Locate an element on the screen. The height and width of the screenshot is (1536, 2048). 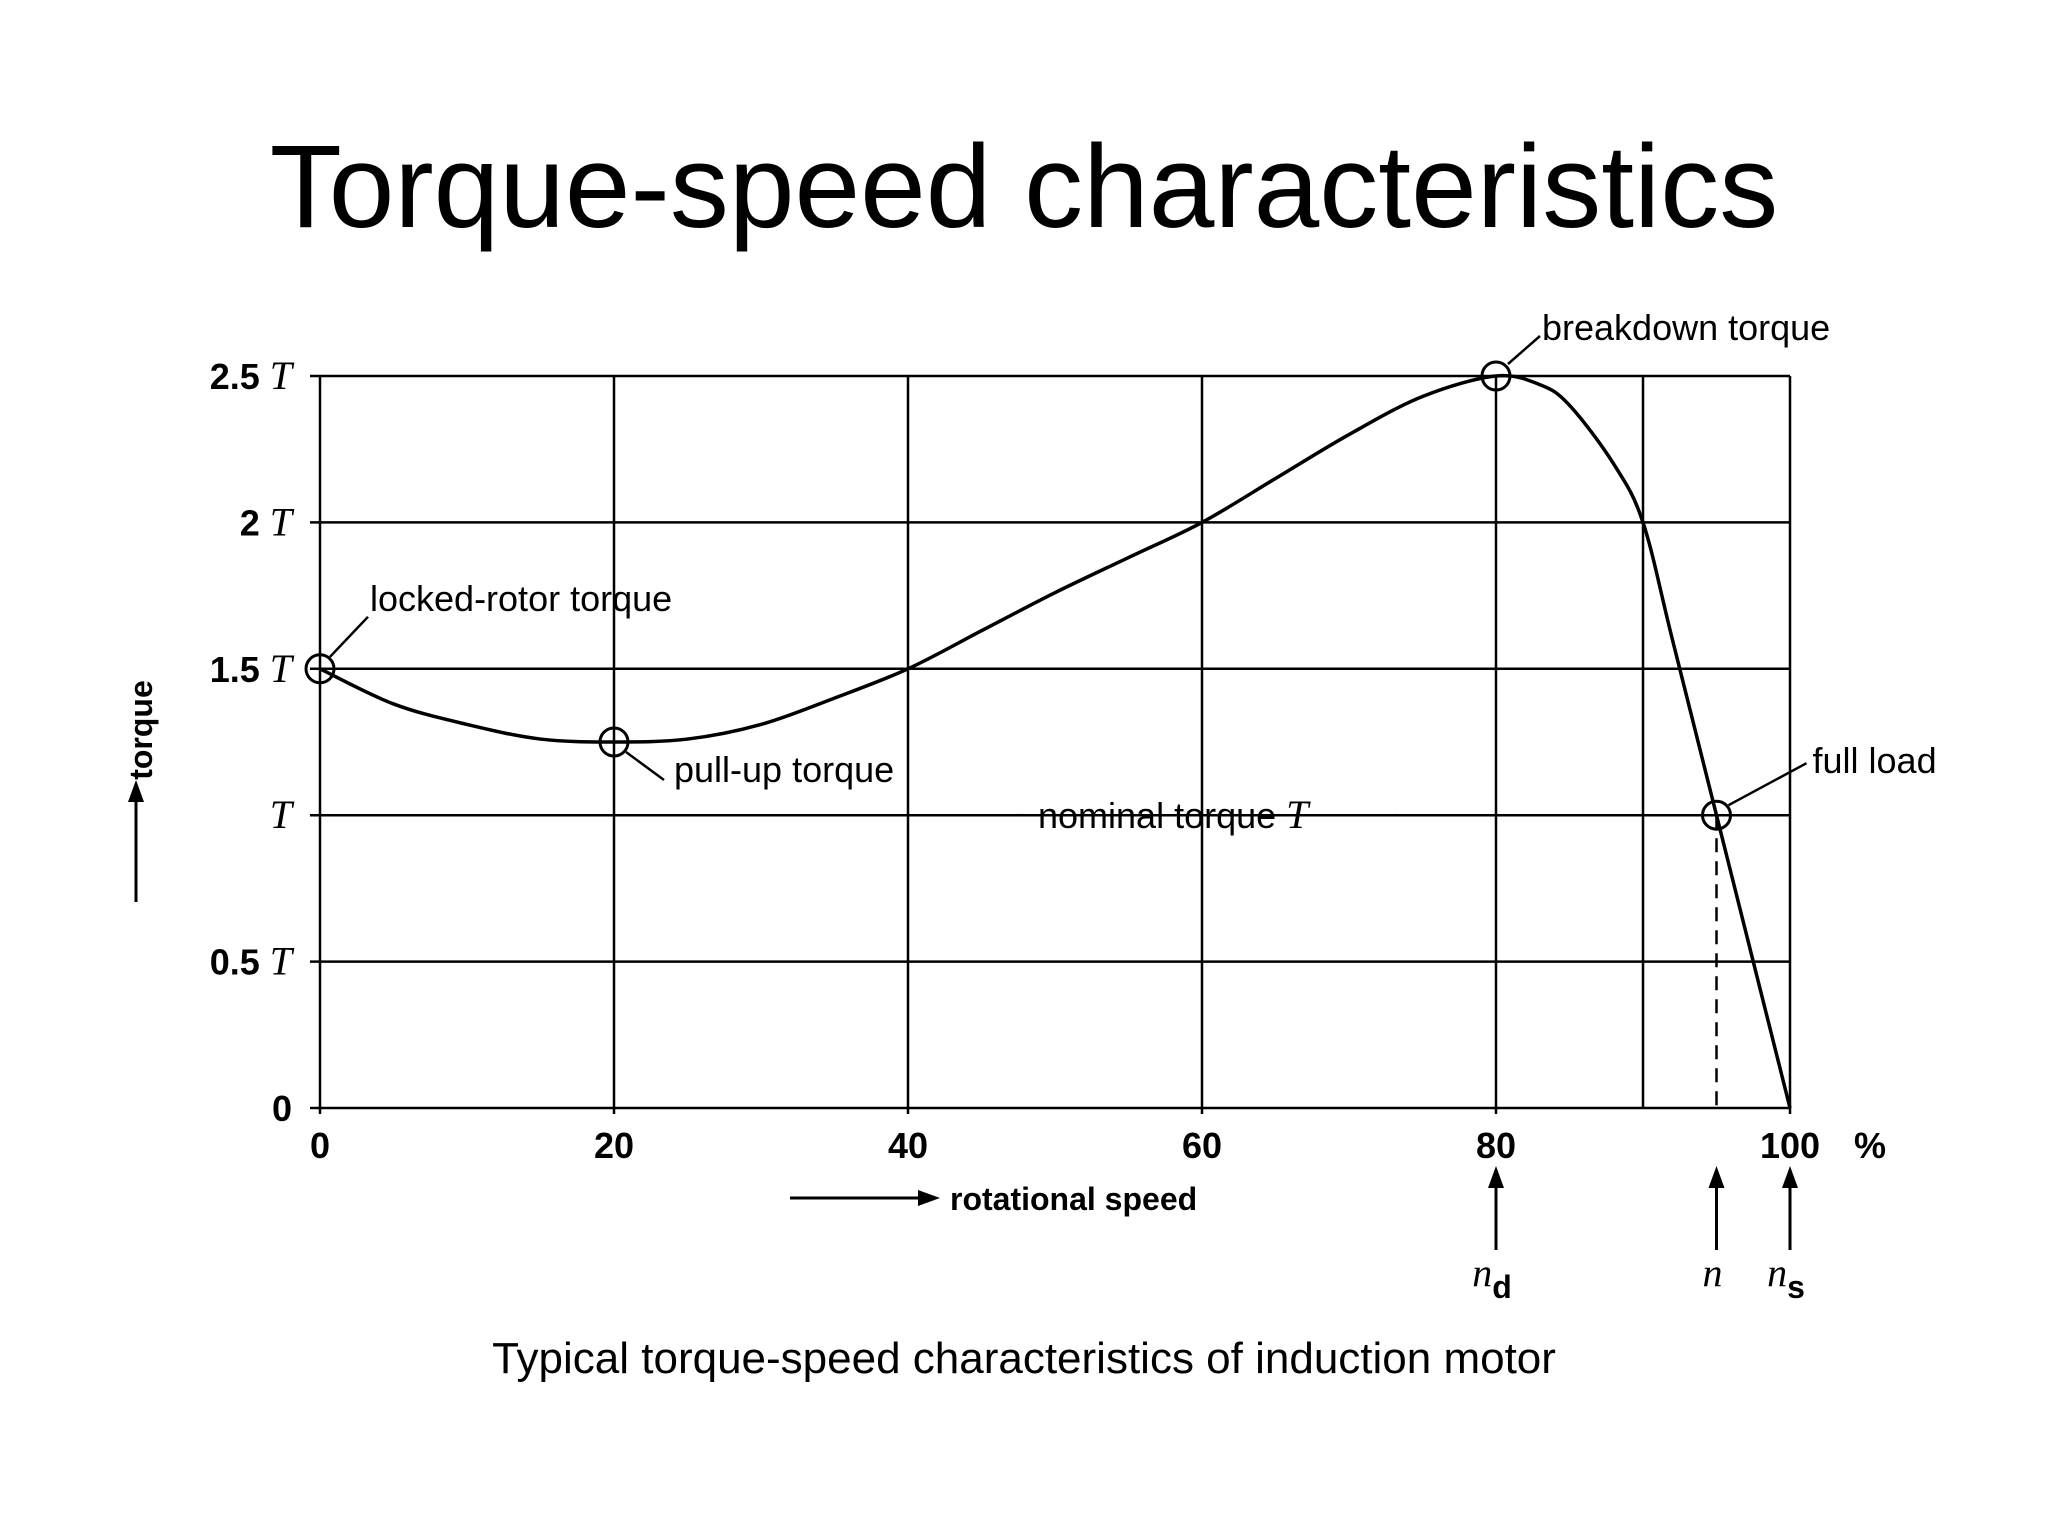
chart-axes is located at coordinates (534, 993).